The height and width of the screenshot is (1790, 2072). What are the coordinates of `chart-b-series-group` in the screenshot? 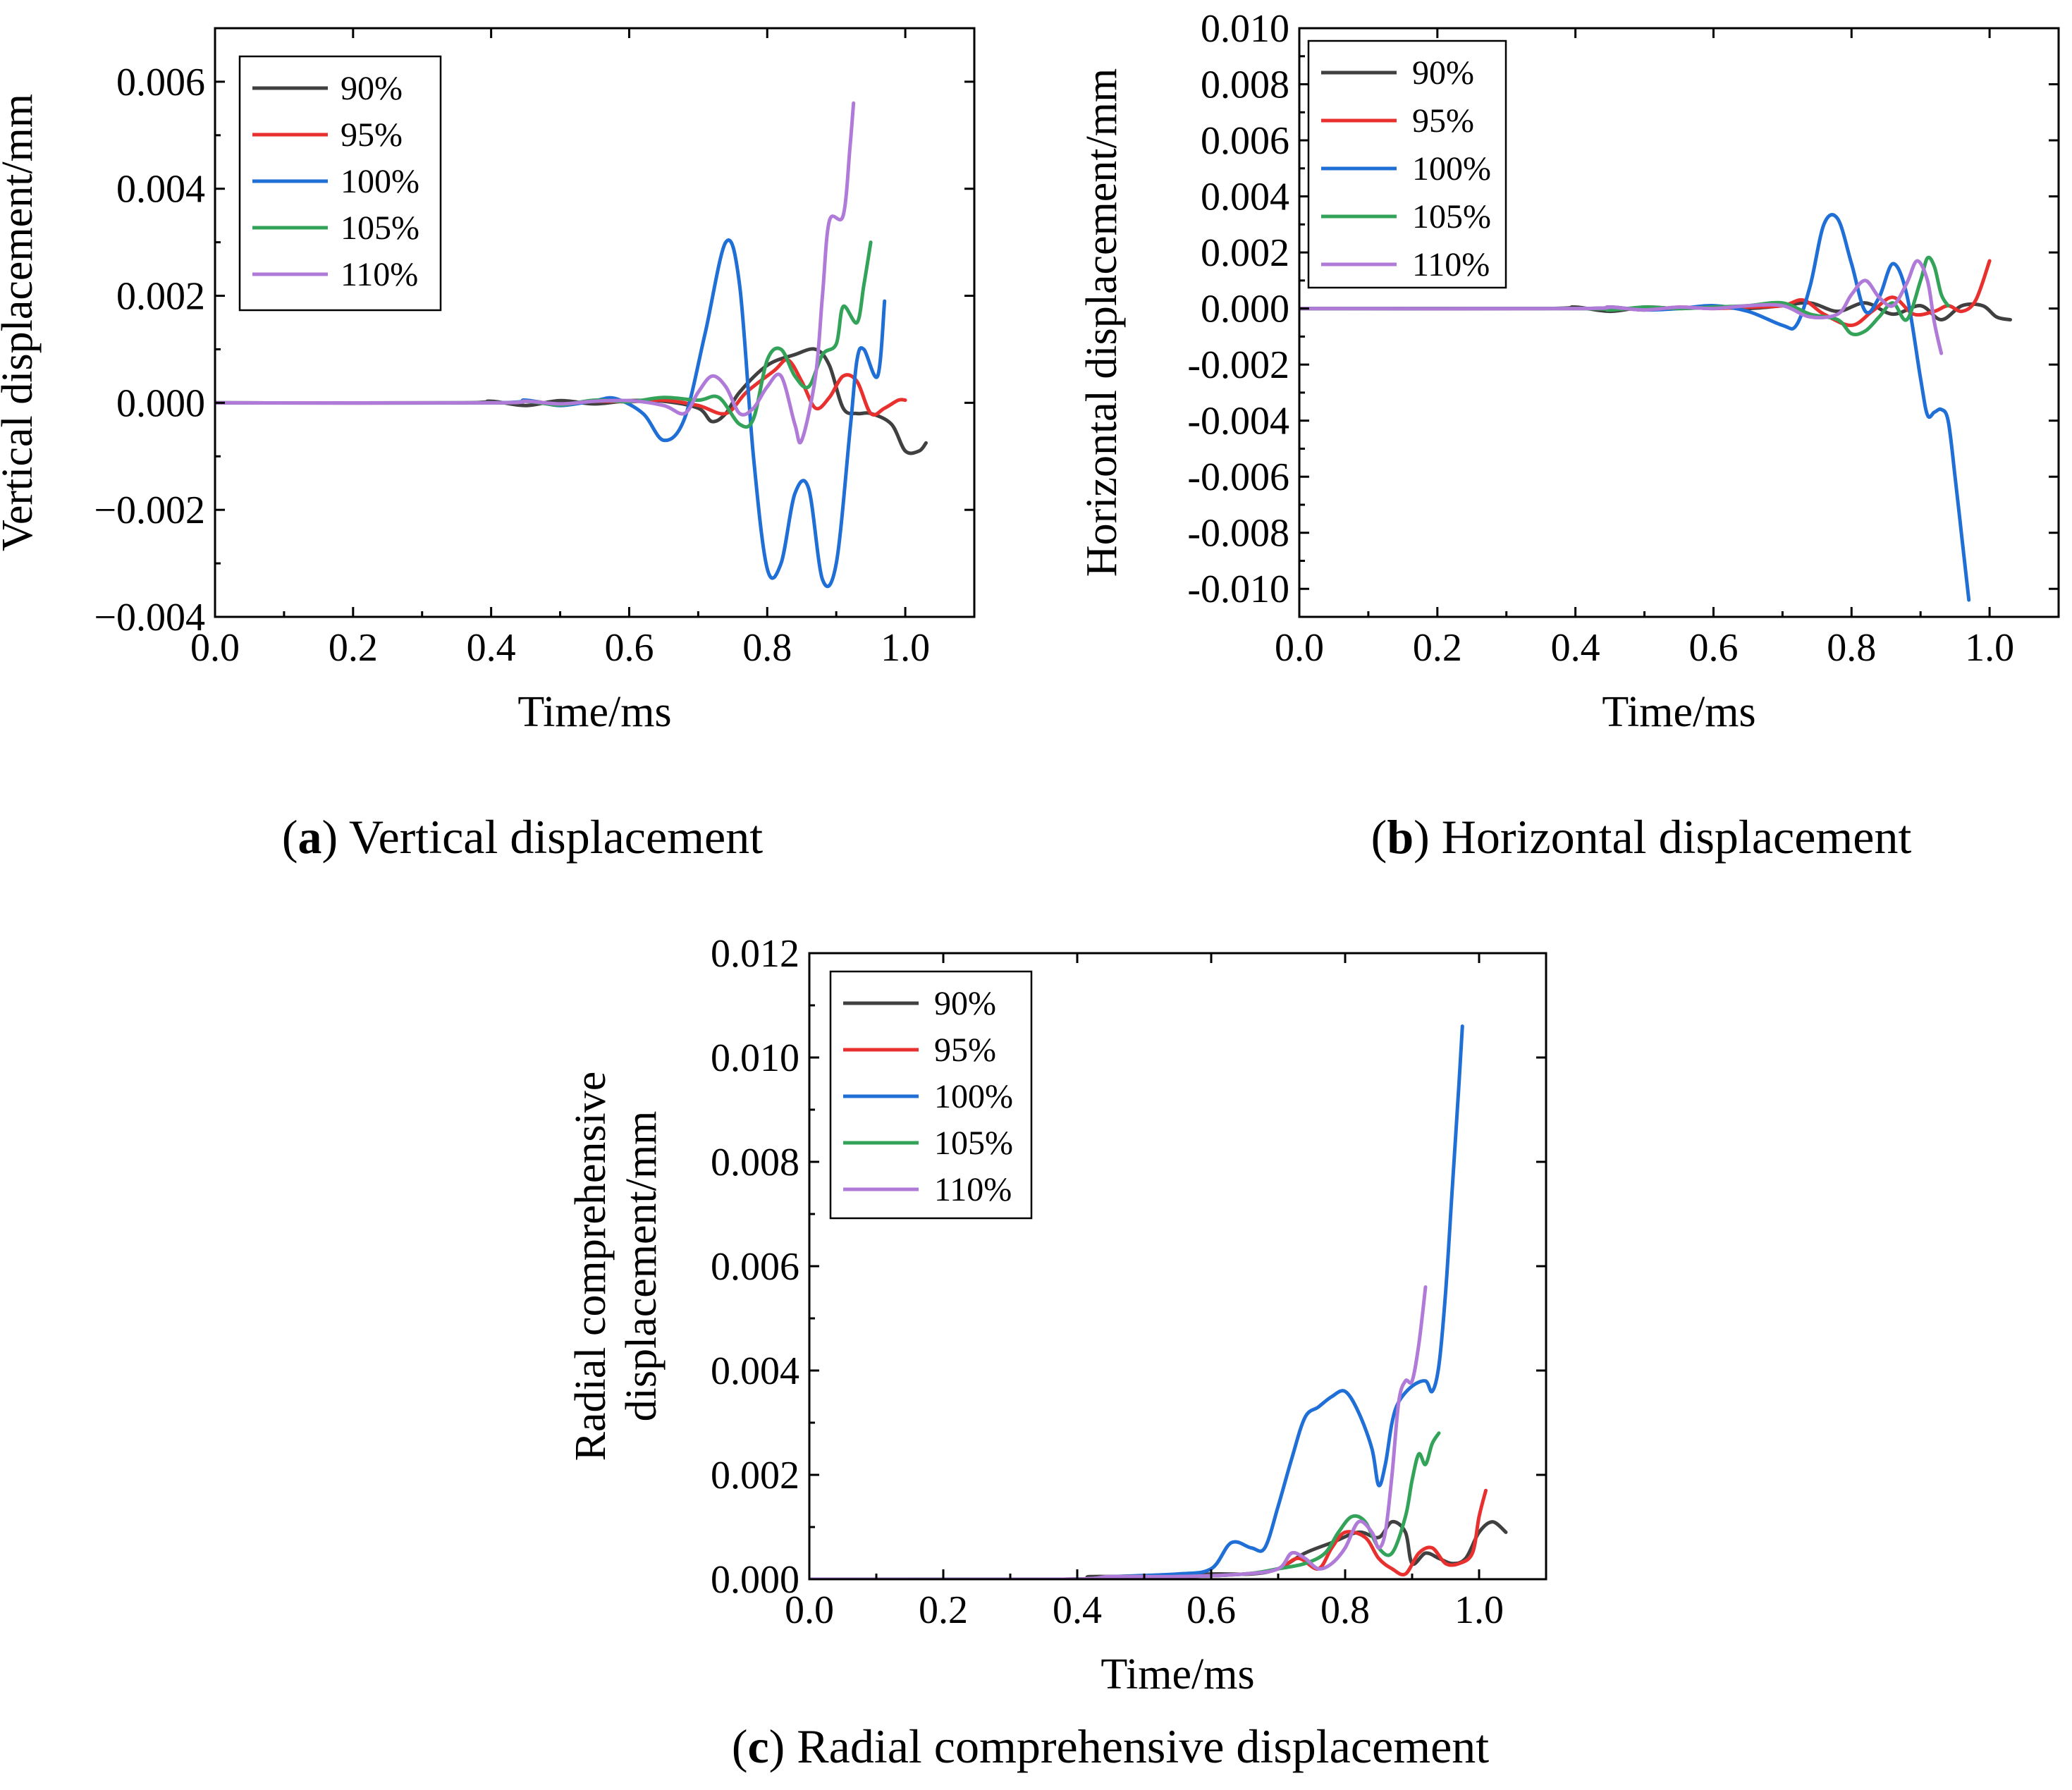 It's located at (1655, 407).